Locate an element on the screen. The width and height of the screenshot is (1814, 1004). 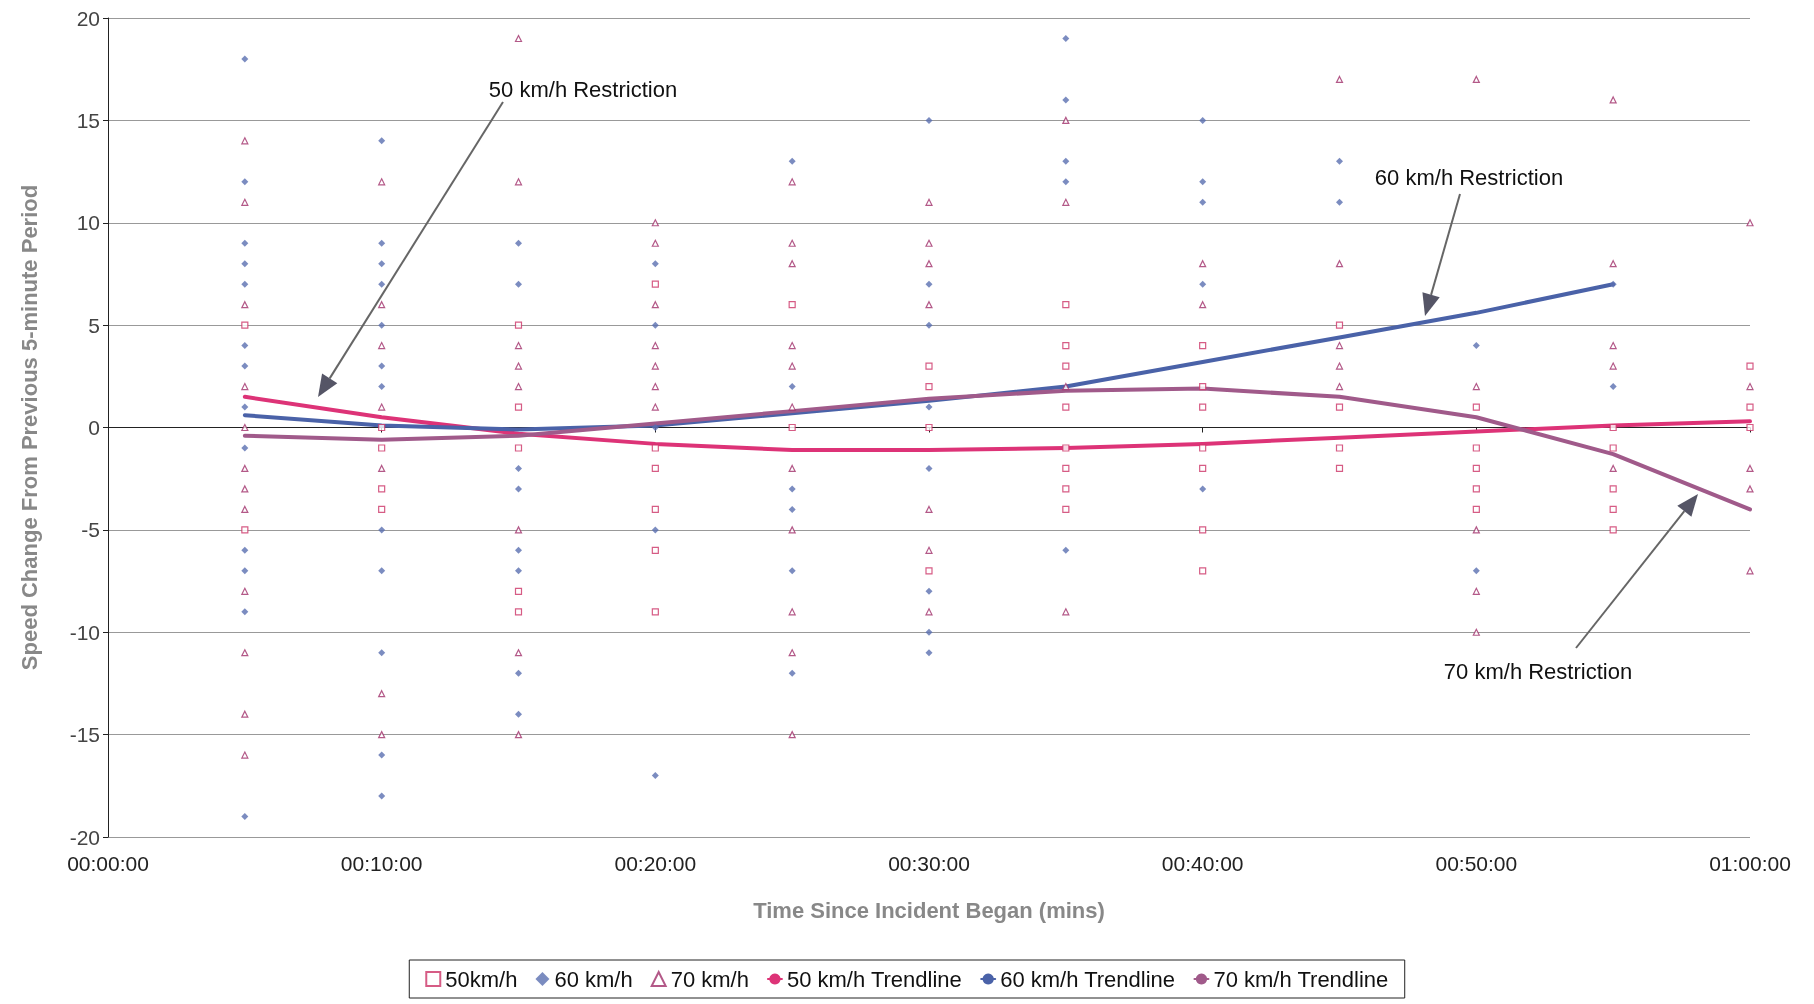
y-tick-label: -20 is located at coordinates (84, 837).